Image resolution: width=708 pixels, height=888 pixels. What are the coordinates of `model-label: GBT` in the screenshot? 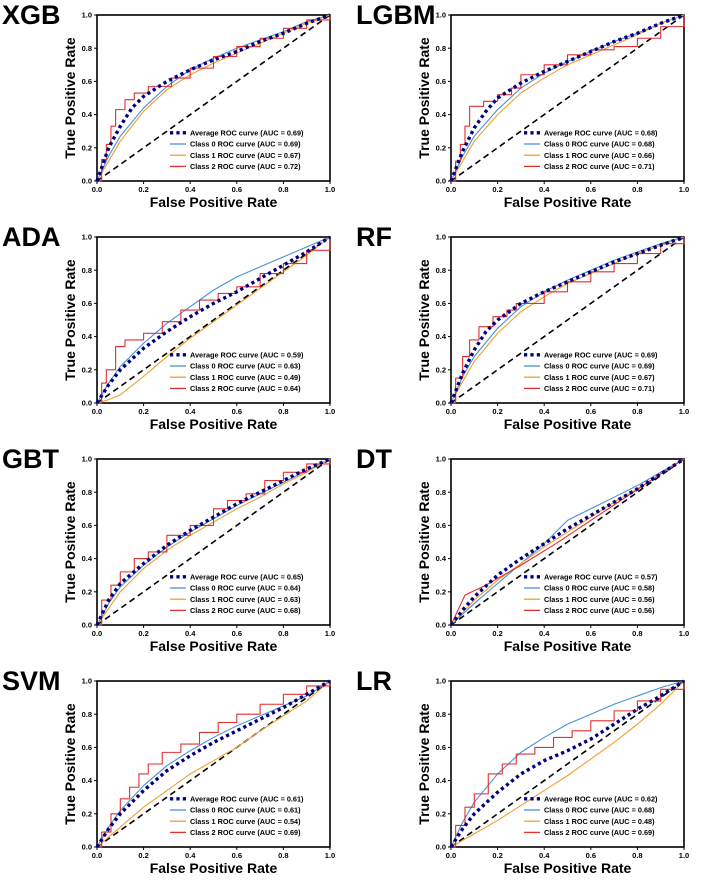 It's located at (30, 459).